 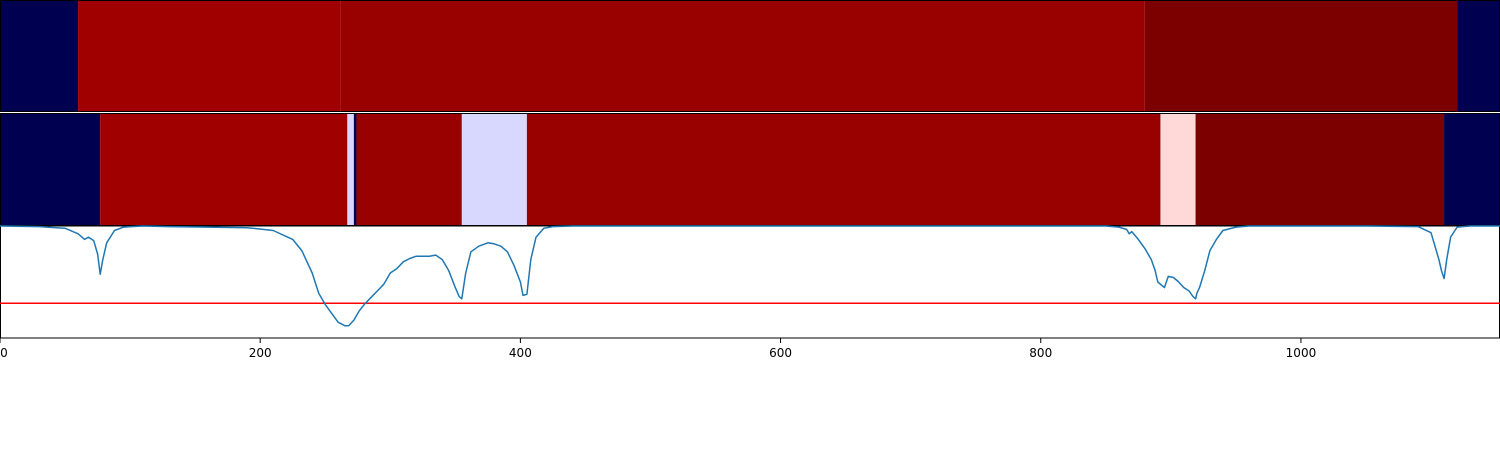 What do you see at coordinates (658, 349) in the screenshot?
I see `x-axis: 0 200 400 600 800 1000` at bounding box center [658, 349].